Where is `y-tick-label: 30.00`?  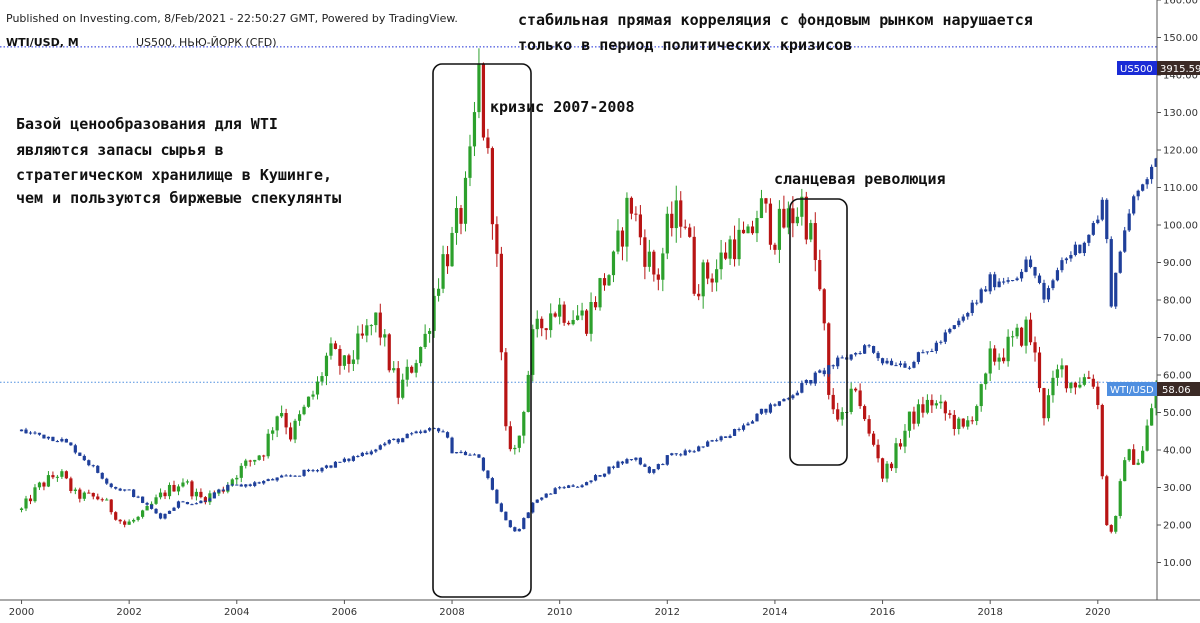 y-tick-label: 30.00 is located at coordinates (1177, 488).